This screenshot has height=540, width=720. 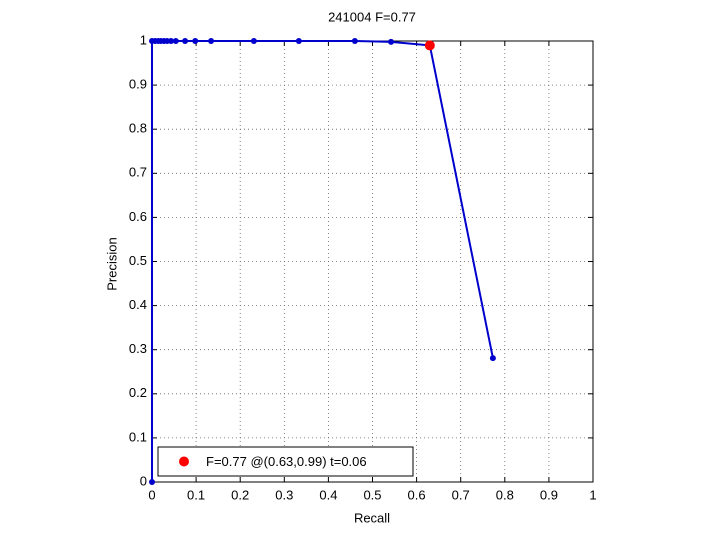 What do you see at coordinates (461, 494) in the screenshot?
I see `x-tick-label: 0.7` at bounding box center [461, 494].